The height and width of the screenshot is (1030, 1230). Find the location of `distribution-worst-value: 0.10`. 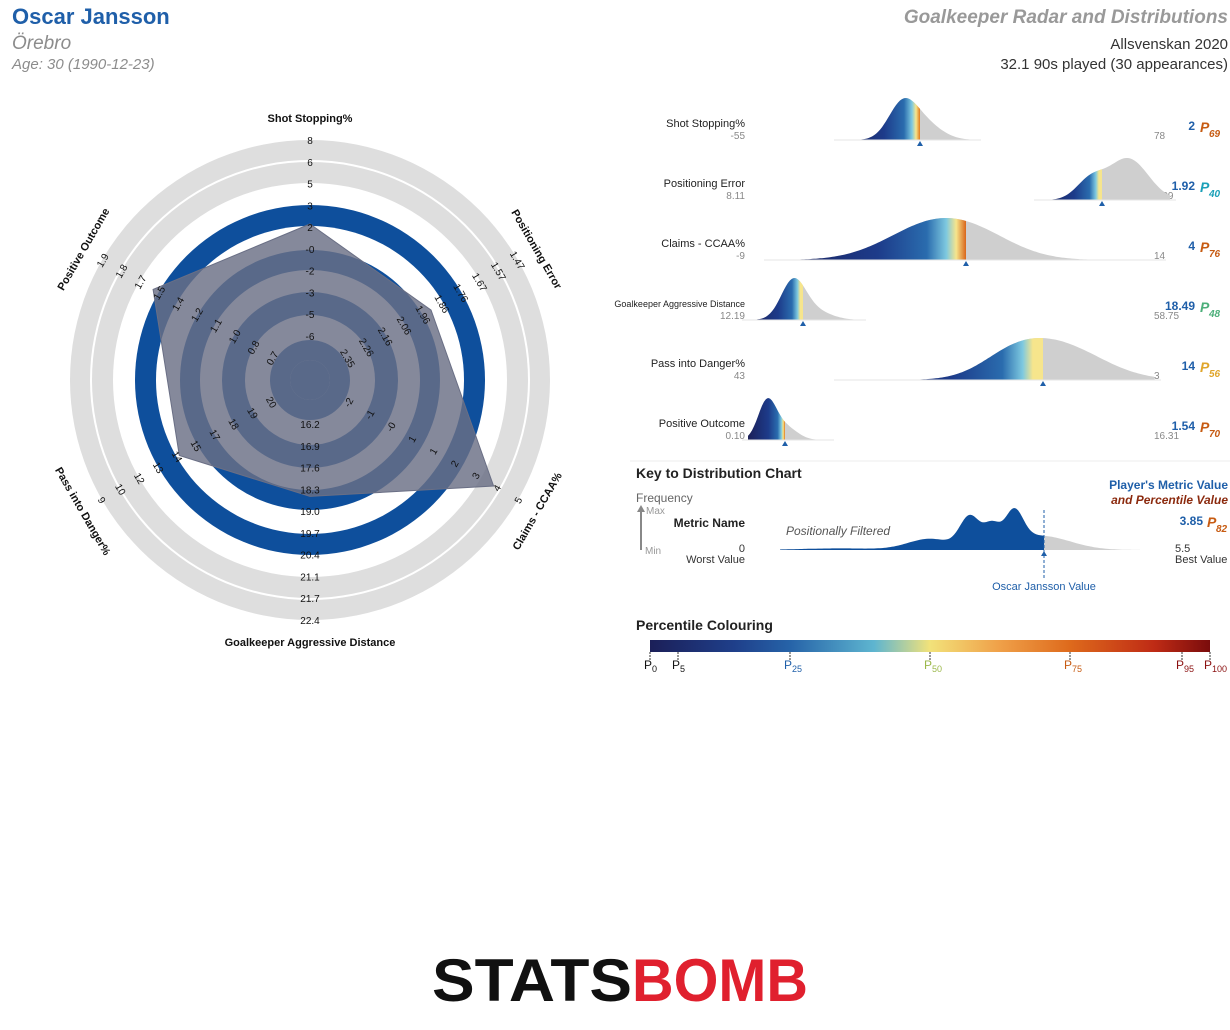

distribution-worst-value: 0.10 is located at coordinates (736, 436).